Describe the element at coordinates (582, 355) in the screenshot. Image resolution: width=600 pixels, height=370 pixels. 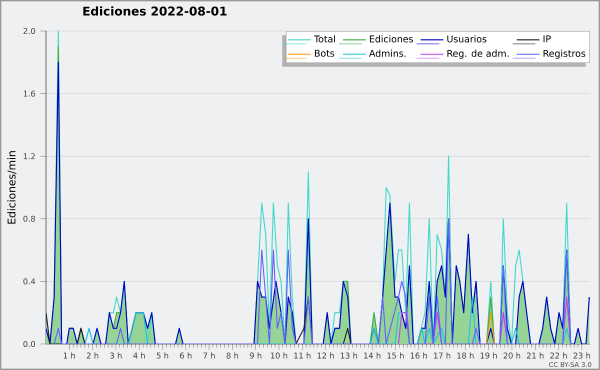
I see `x-tick-label: 23 h` at that location.